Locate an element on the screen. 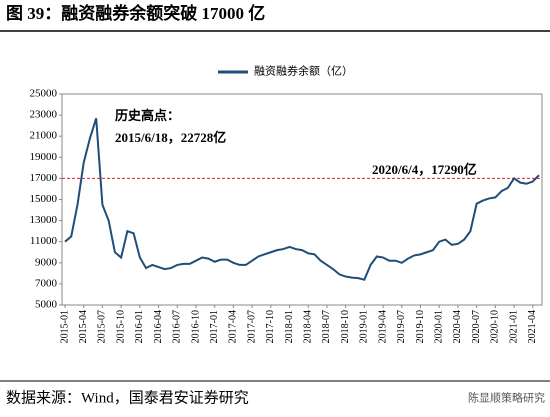  annotation: 2015/6/18，22728亿 is located at coordinates (170, 137).